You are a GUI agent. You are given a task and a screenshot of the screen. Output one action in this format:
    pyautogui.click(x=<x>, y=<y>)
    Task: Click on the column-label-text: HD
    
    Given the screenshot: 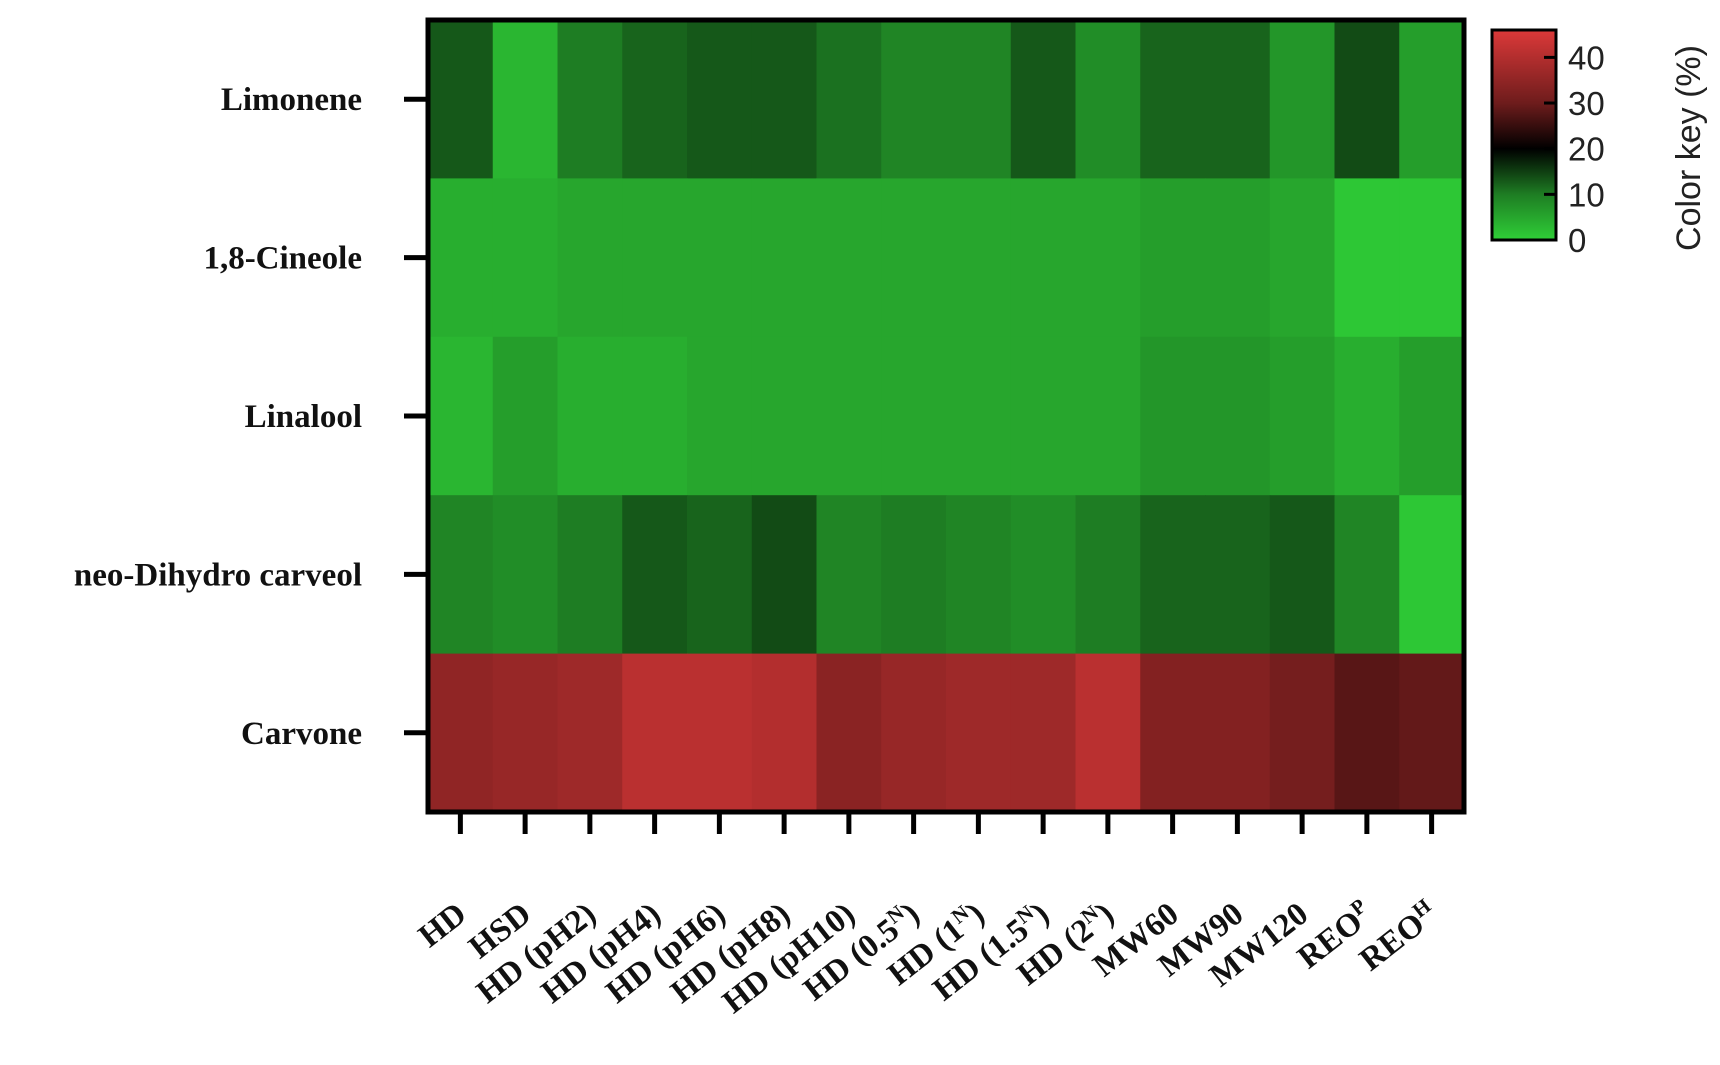 What is the action you would take?
    pyautogui.click(x=442, y=925)
    